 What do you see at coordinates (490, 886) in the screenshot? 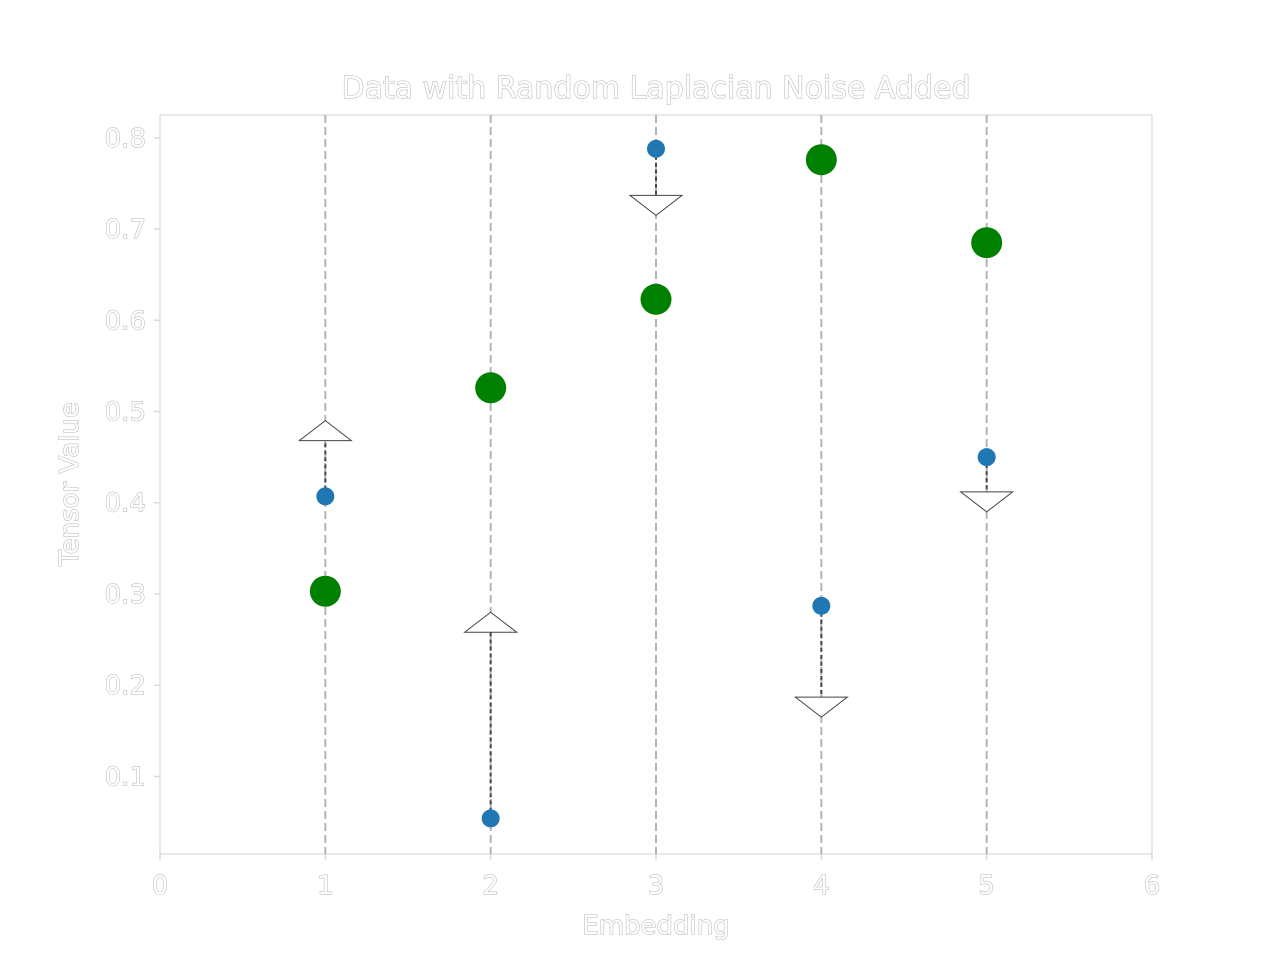
I see `x-tick-label: 2` at bounding box center [490, 886].